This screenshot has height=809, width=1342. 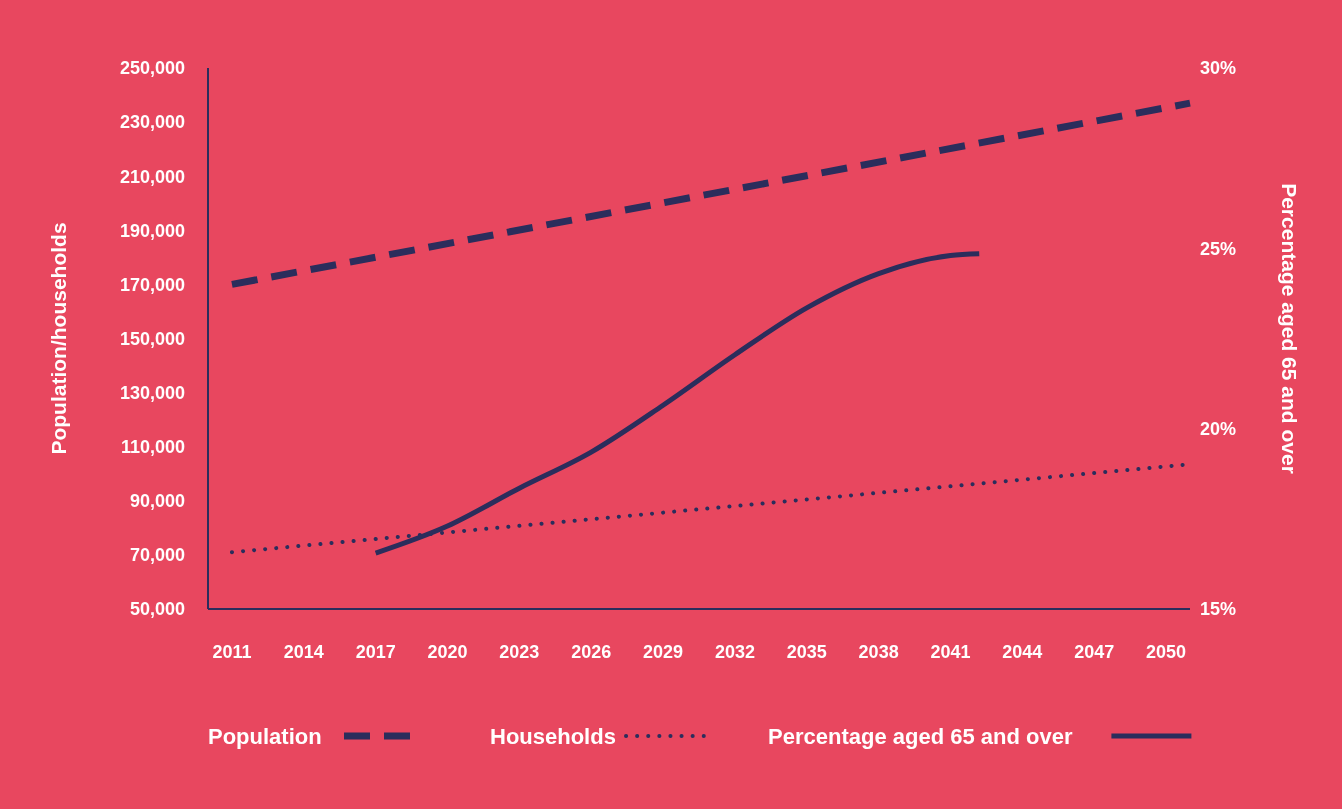 I want to click on x-tick-label: 2017, so click(x=375, y=652).